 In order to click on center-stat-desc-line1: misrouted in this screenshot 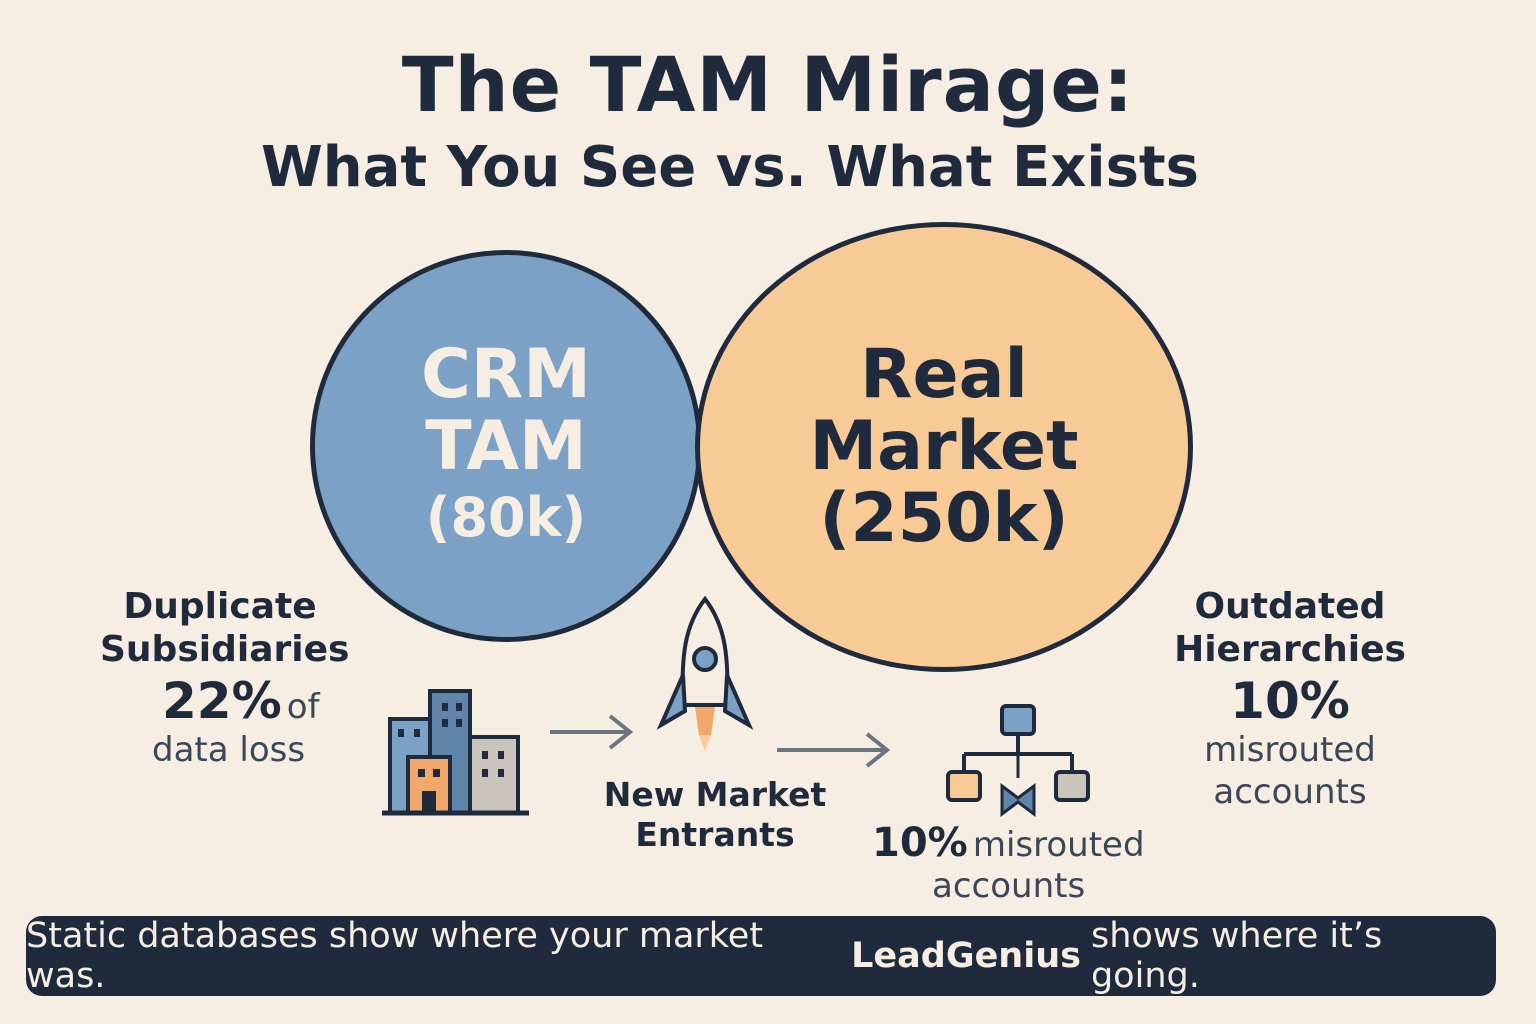, I will do `click(1058, 845)`.